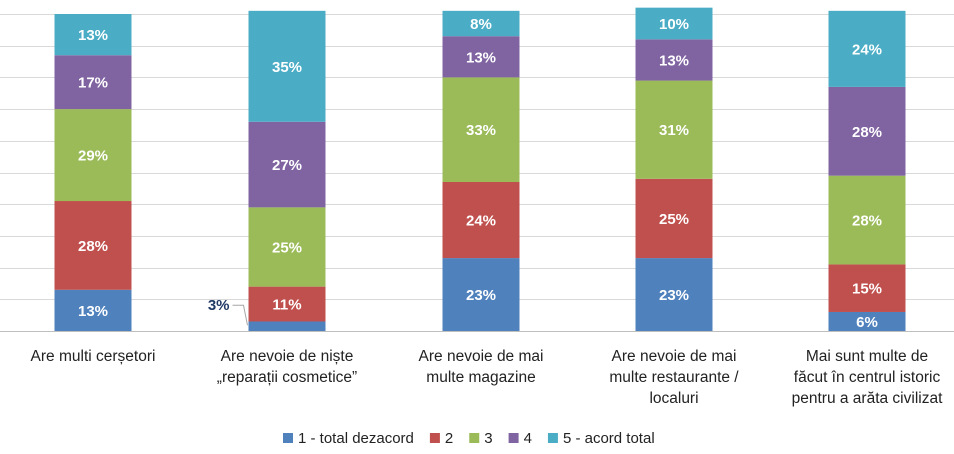  I want to click on data-label: 29%, so click(93, 156).